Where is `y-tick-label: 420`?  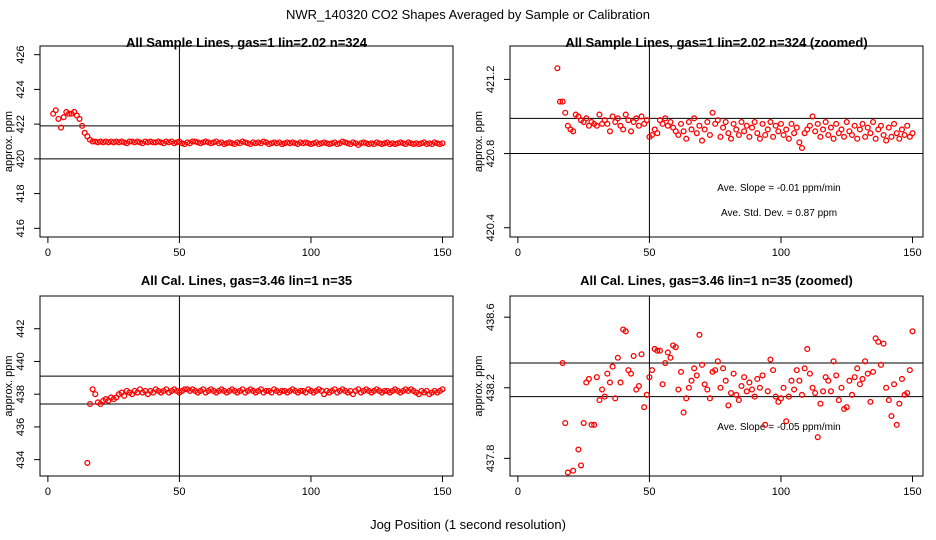
y-tick-label: 420 is located at coordinates (21, 159).